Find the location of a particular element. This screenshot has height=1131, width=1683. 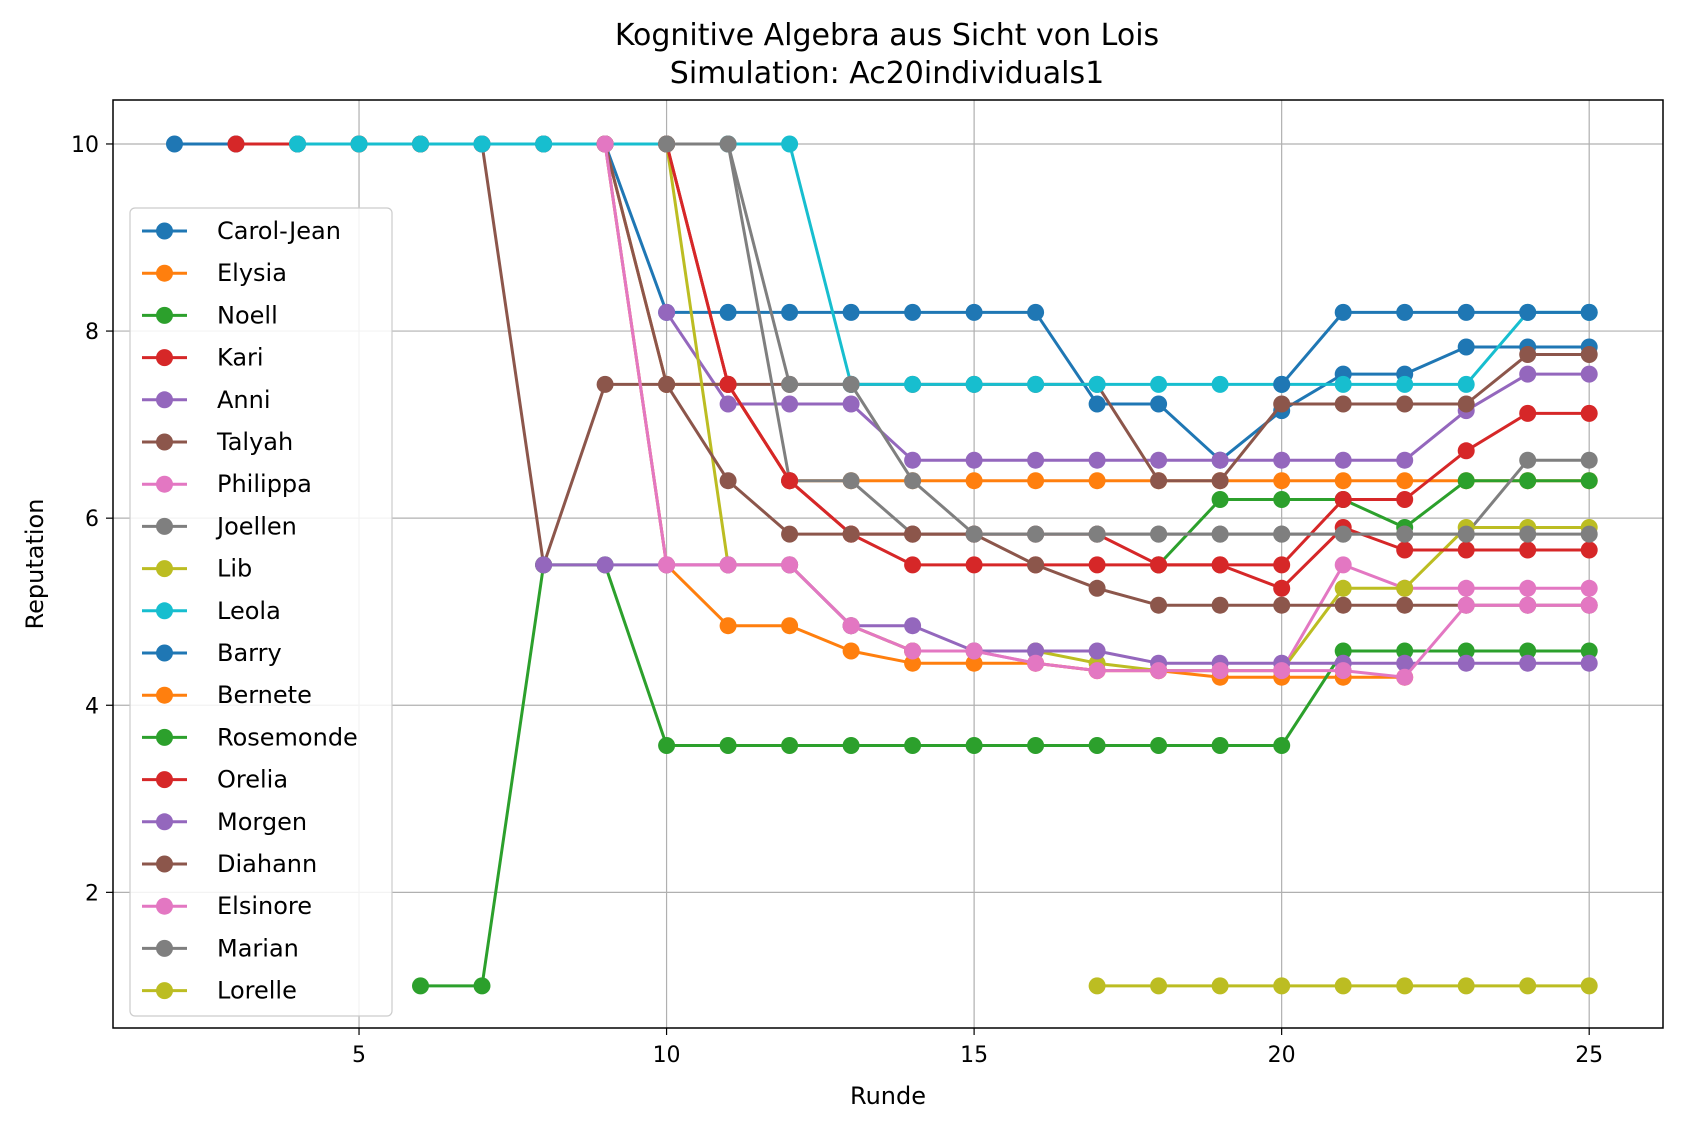

series-anni is located at coordinates (1128, 386).